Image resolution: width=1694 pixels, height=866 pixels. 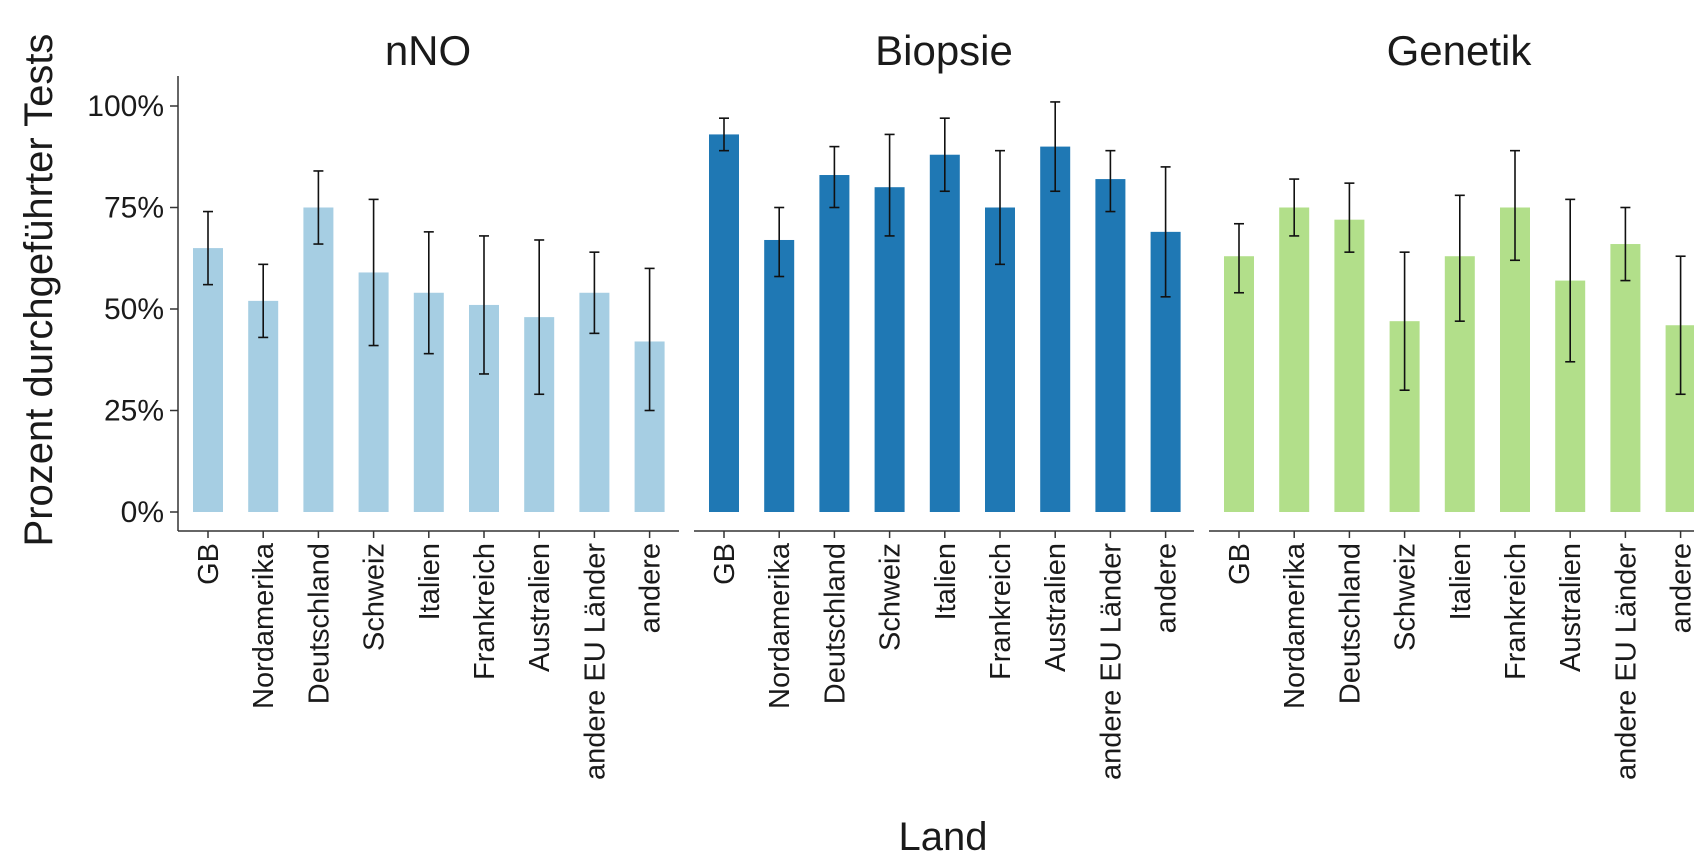 I want to click on y-tick-label: 50%, so click(x=134, y=309).